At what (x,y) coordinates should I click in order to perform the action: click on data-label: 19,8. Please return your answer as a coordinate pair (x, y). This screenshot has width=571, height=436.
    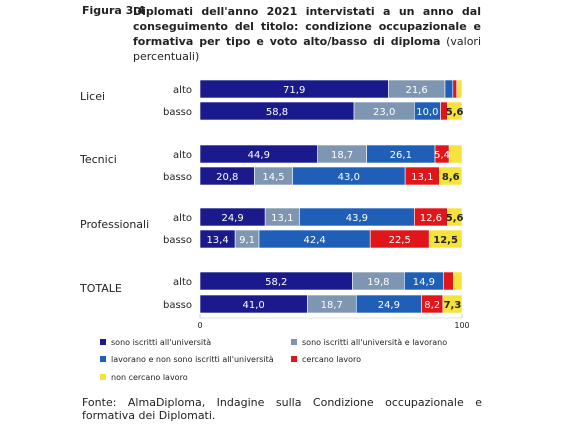
    Looking at the image, I should click on (378, 282).